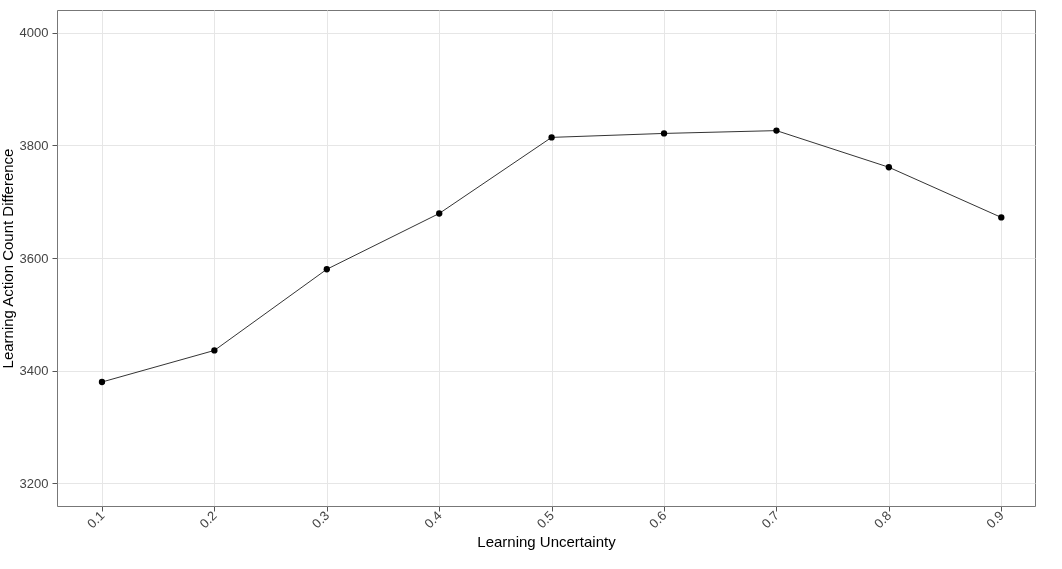 The width and height of the screenshot is (1062, 569). Describe the element at coordinates (96, 519) in the screenshot. I see `x-tick-label: 0.1` at that location.